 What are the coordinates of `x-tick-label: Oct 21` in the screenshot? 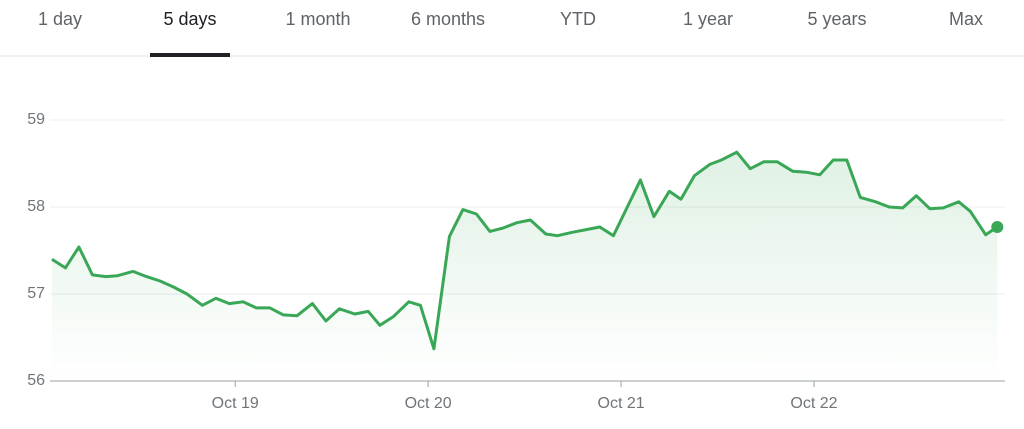 It's located at (621, 403).